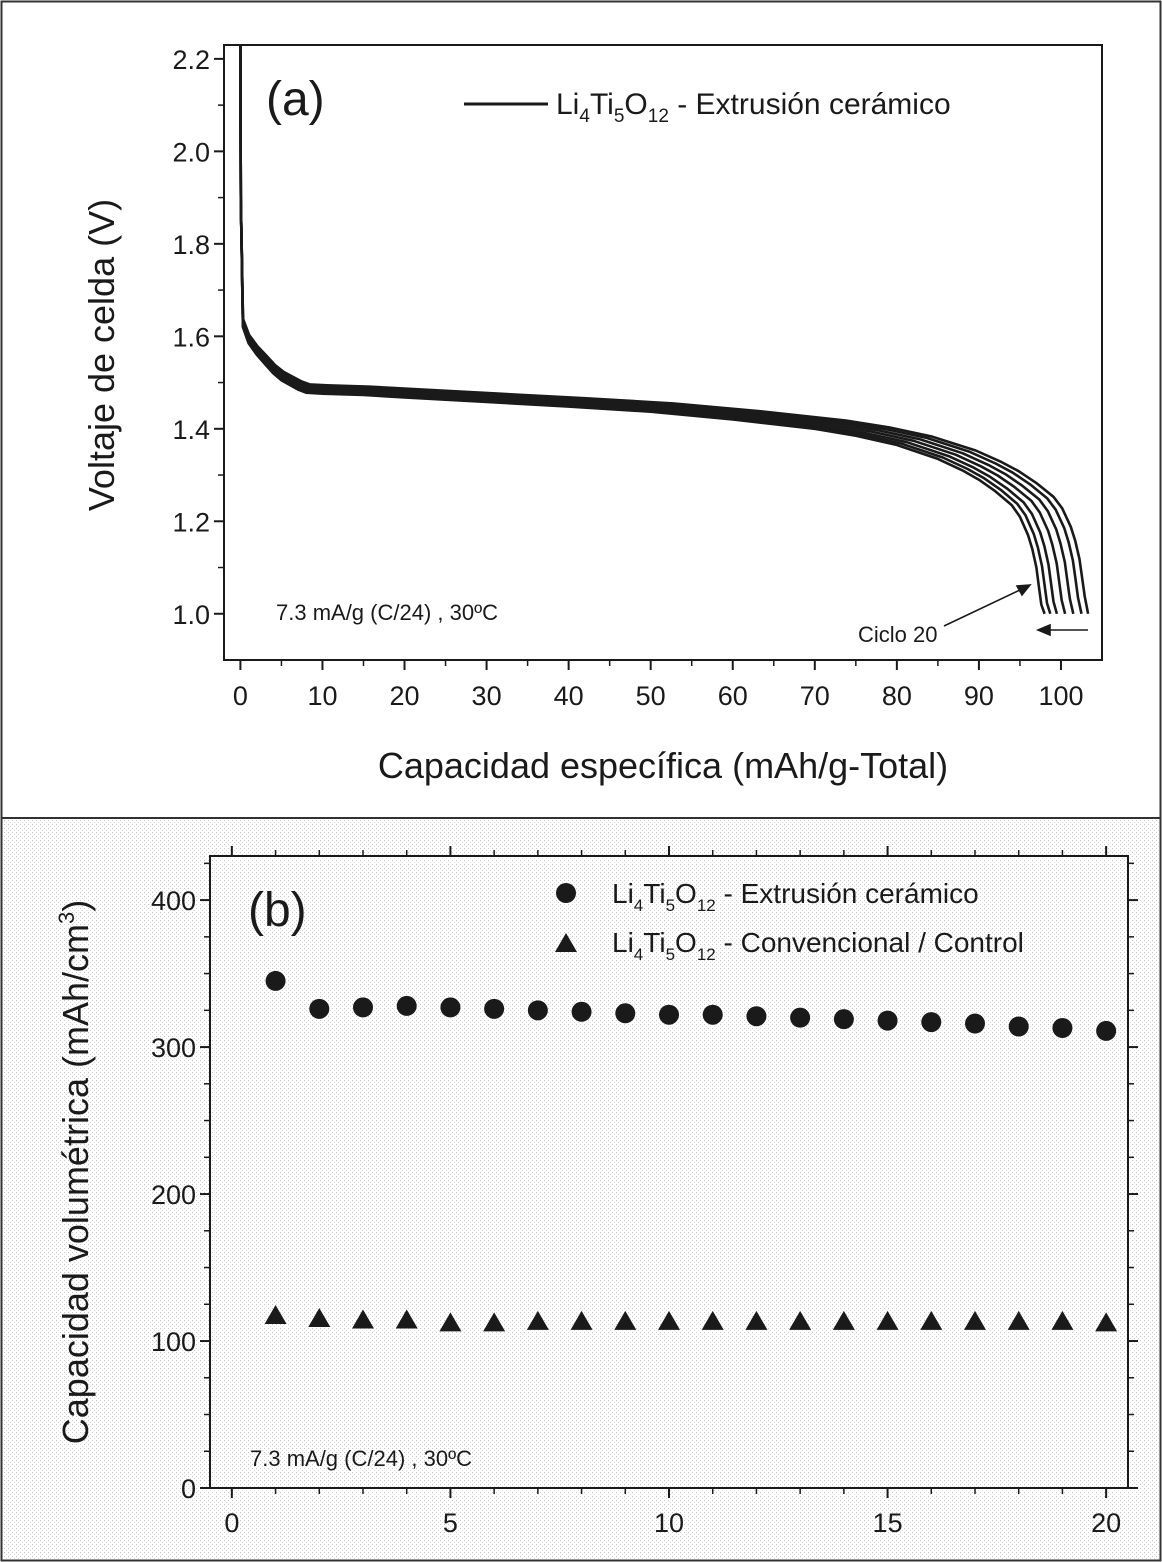  Describe the element at coordinates (569, 696) in the screenshot. I see `panel-a-x-tick-label: 40` at that location.